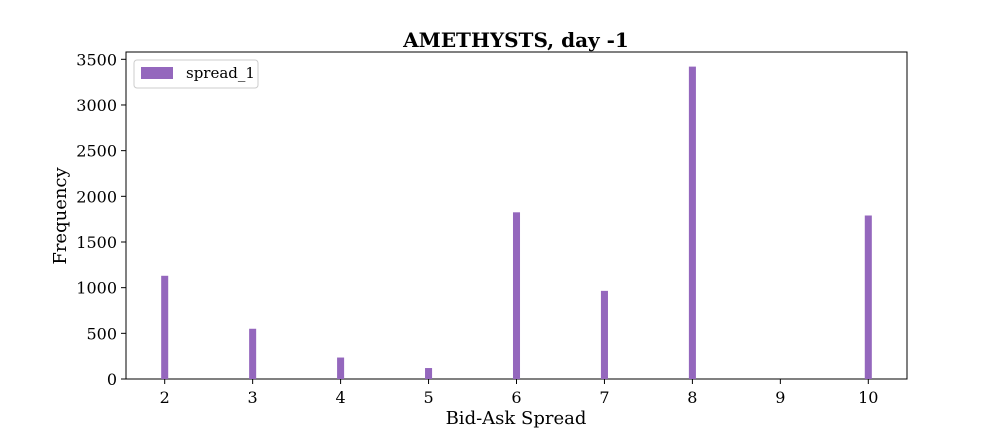  Describe the element at coordinates (515, 40) in the screenshot. I see `chart-title: AMETHYSTS, day -1` at that location.